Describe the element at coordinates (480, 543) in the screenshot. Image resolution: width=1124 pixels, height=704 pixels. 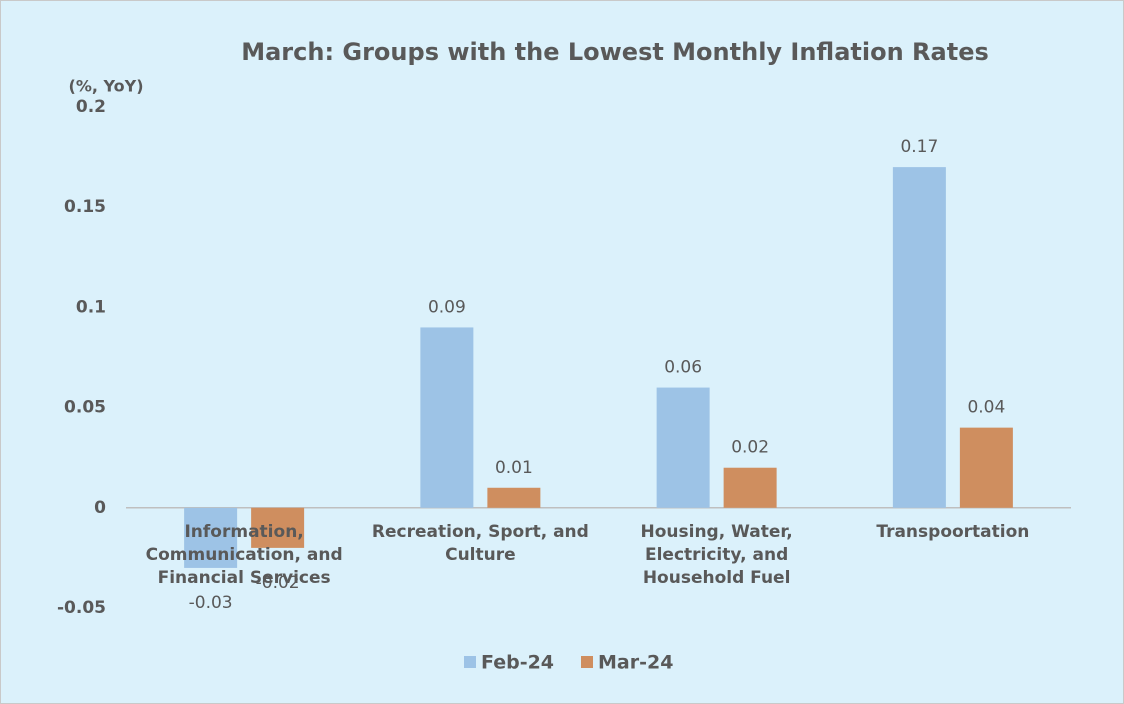
I see `x-tick-label: Recreation, Sport, and Culture` at that location.